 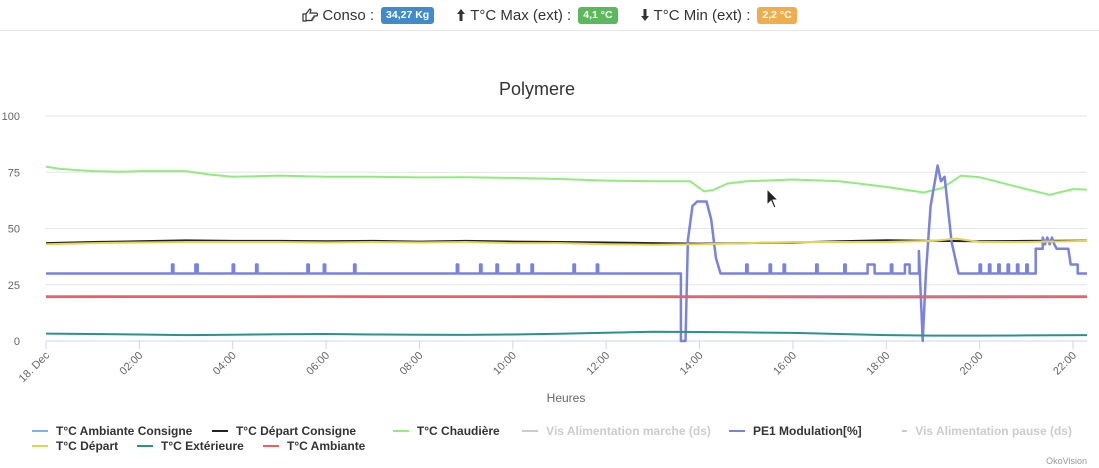 I want to click on x-tick-label: 10:00, so click(x=505, y=364).